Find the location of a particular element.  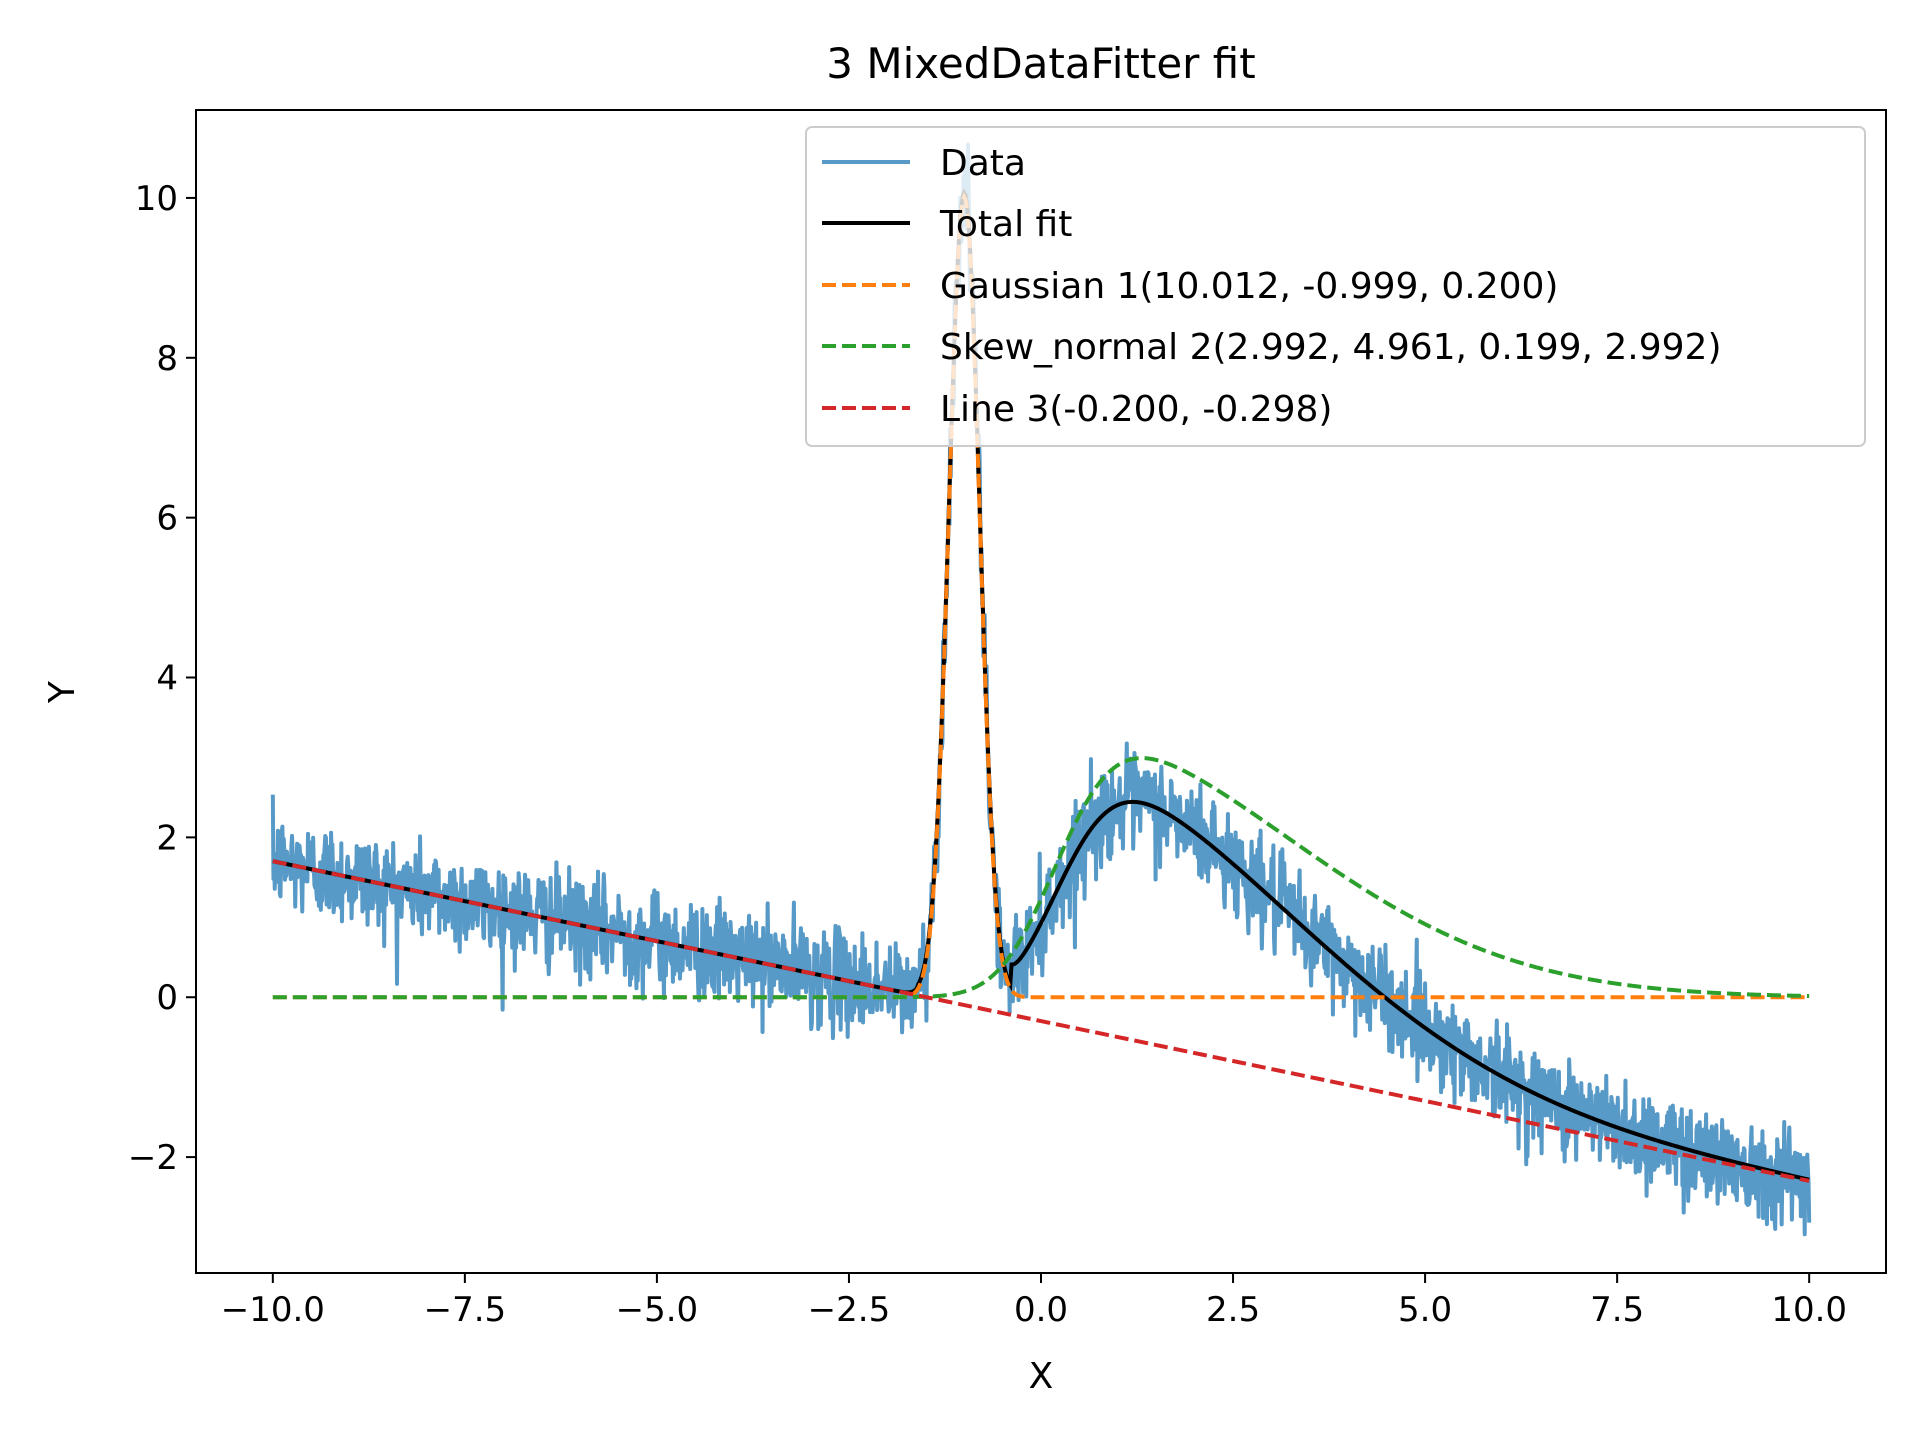

y-tick-label: 4 is located at coordinates (167, 679).